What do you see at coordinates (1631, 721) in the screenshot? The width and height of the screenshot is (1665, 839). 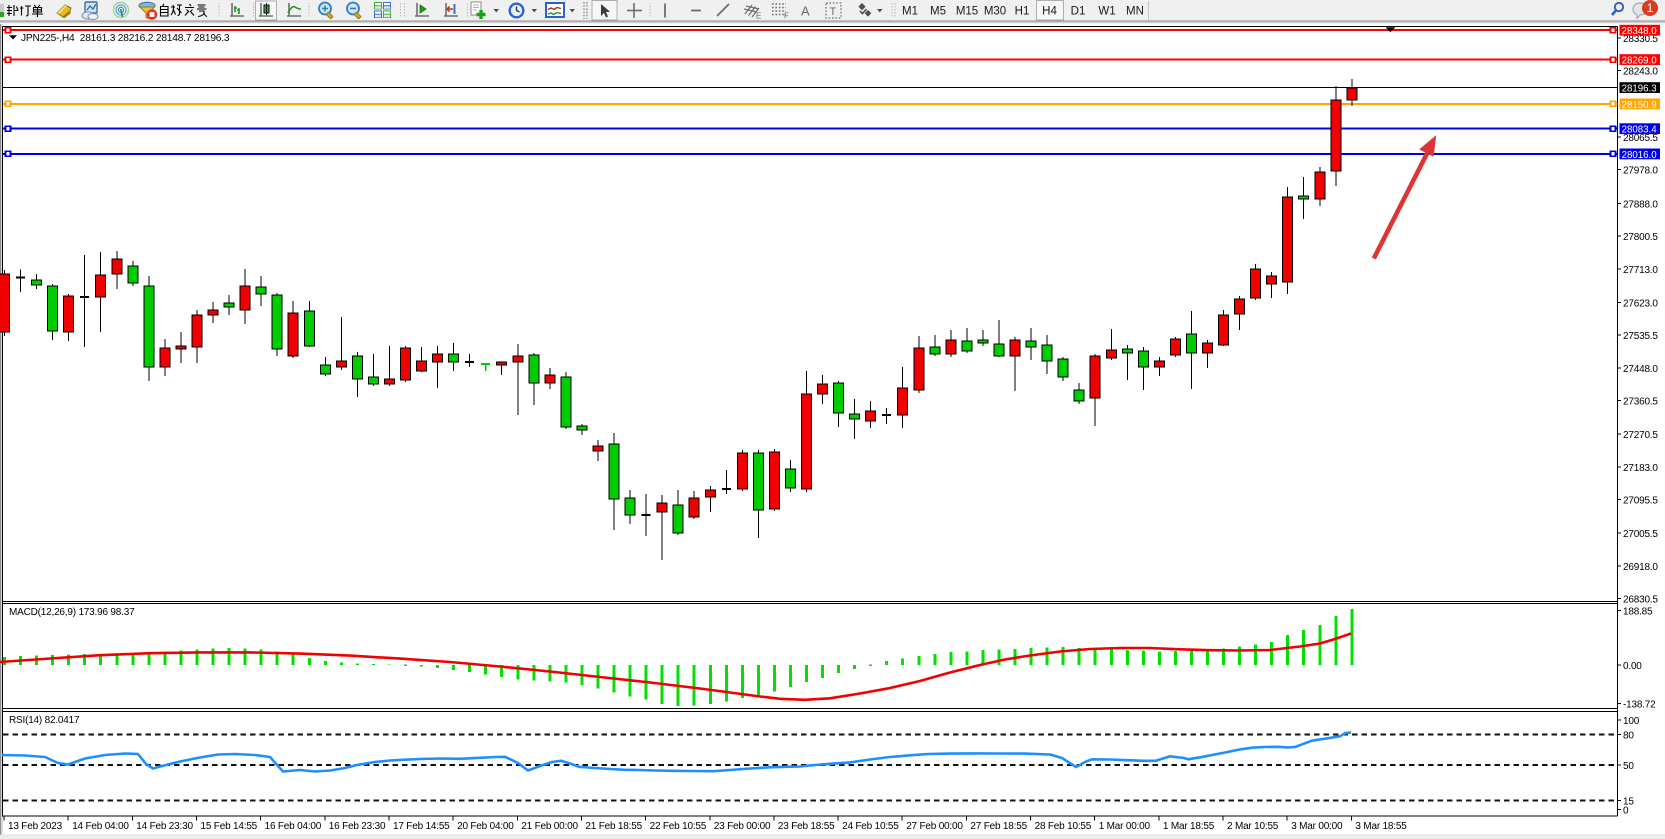 I see `svg-text: 100` at bounding box center [1631, 721].